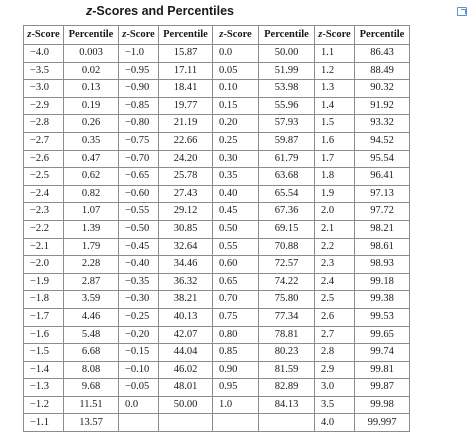 The height and width of the screenshot is (432, 474). I want to click on percentile-cell: 46.02, so click(185, 370).